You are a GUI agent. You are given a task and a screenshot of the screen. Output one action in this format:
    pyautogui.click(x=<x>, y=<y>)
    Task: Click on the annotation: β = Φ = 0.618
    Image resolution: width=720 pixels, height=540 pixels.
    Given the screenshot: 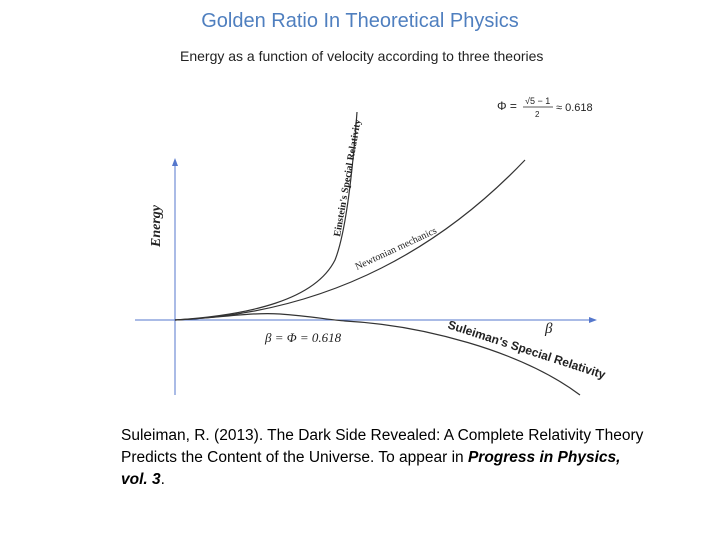 What is the action you would take?
    pyautogui.click(x=303, y=337)
    